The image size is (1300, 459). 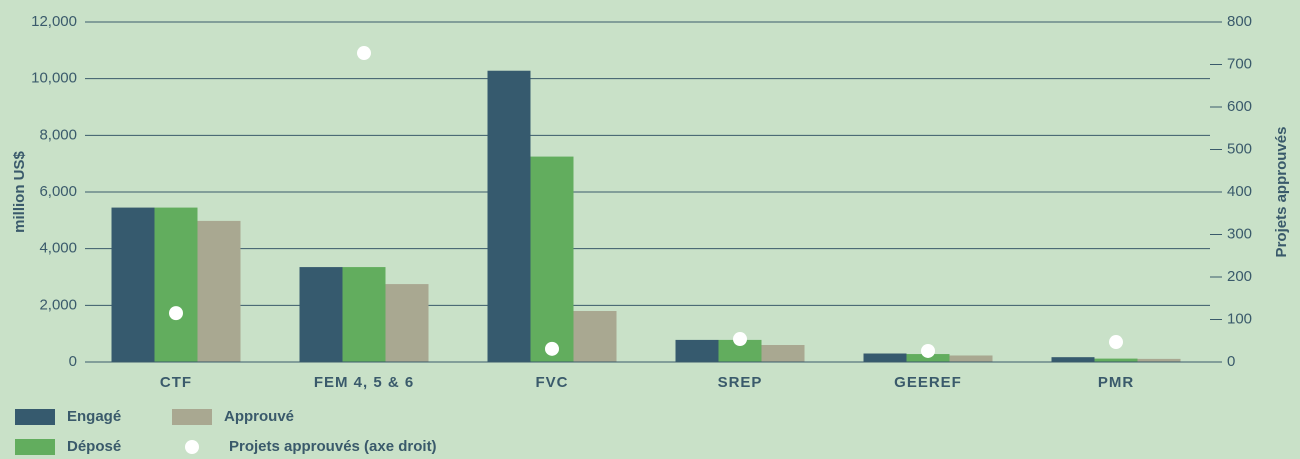 What do you see at coordinates (1239, 148) in the screenshot?
I see `y2-tick-label: 500` at bounding box center [1239, 148].